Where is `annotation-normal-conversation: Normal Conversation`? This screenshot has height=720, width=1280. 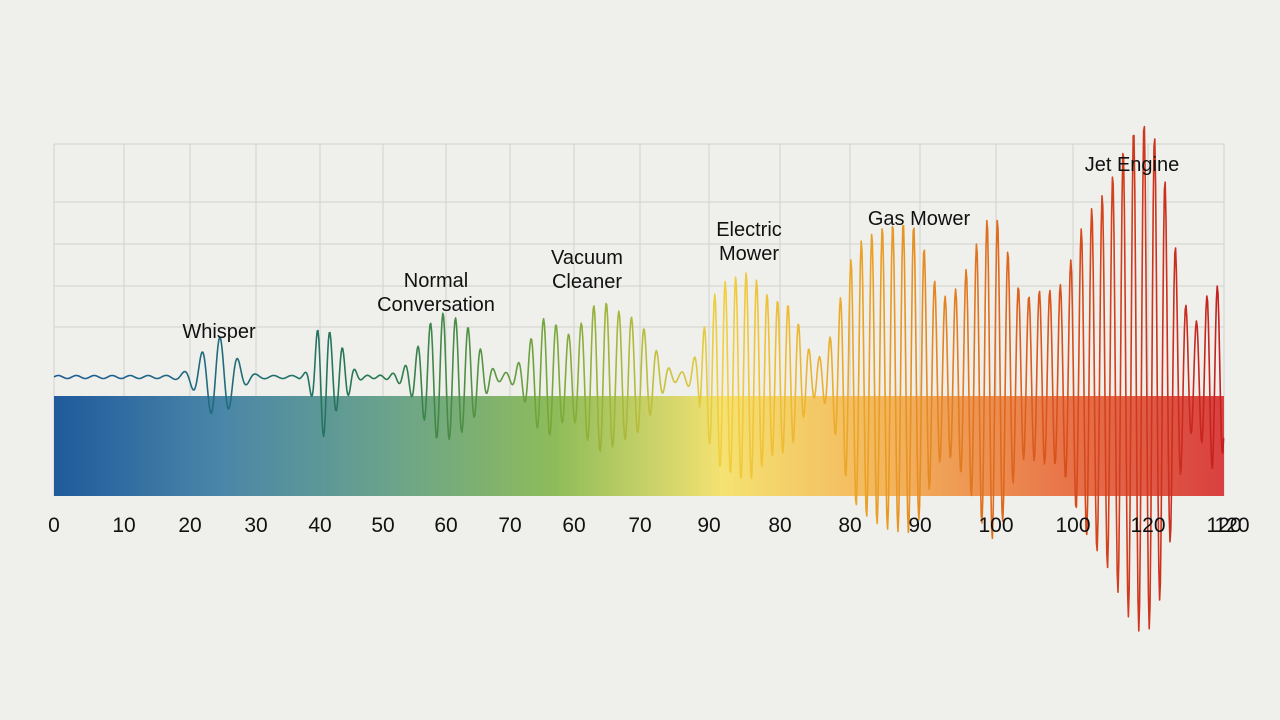 annotation-normal-conversation: Normal Conversation is located at coordinates (436, 293).